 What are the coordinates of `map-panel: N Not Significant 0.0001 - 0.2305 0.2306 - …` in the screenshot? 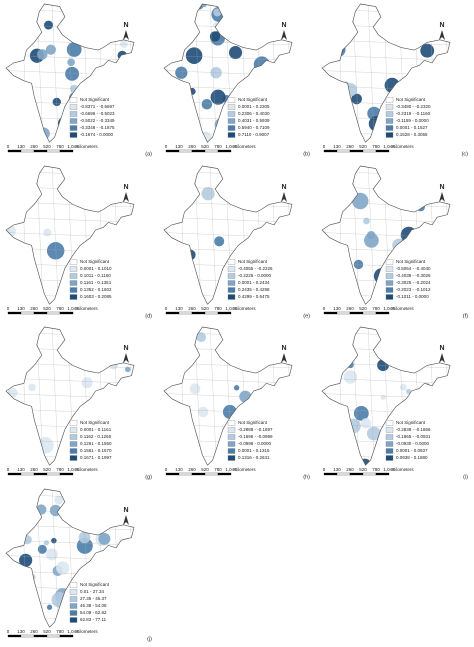 It's located at (236, 80).